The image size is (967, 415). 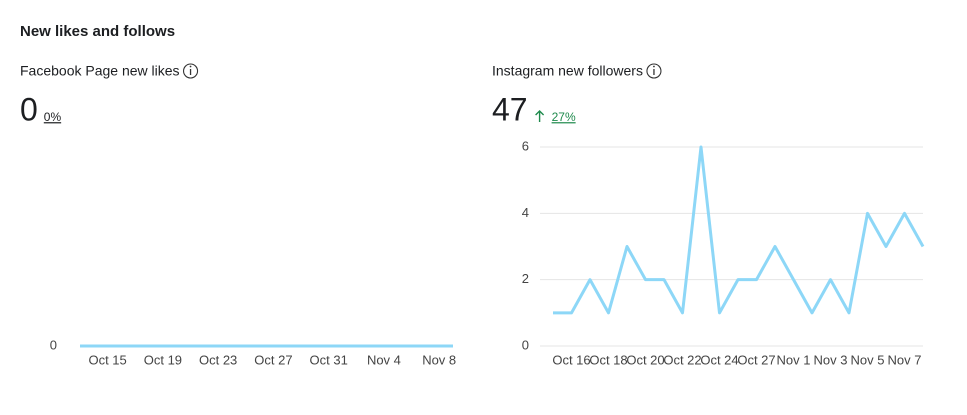 What do you see at coordinates (608, 359) in the screenshot?
I see `x-tick-label: Oct 18` at bounding box center [608, 359].